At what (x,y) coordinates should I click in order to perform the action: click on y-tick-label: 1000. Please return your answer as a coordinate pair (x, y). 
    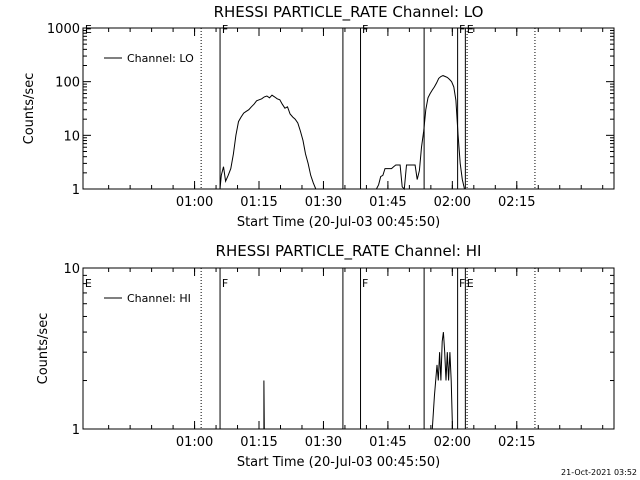
    Looking at the image, I should click on (63, 29).